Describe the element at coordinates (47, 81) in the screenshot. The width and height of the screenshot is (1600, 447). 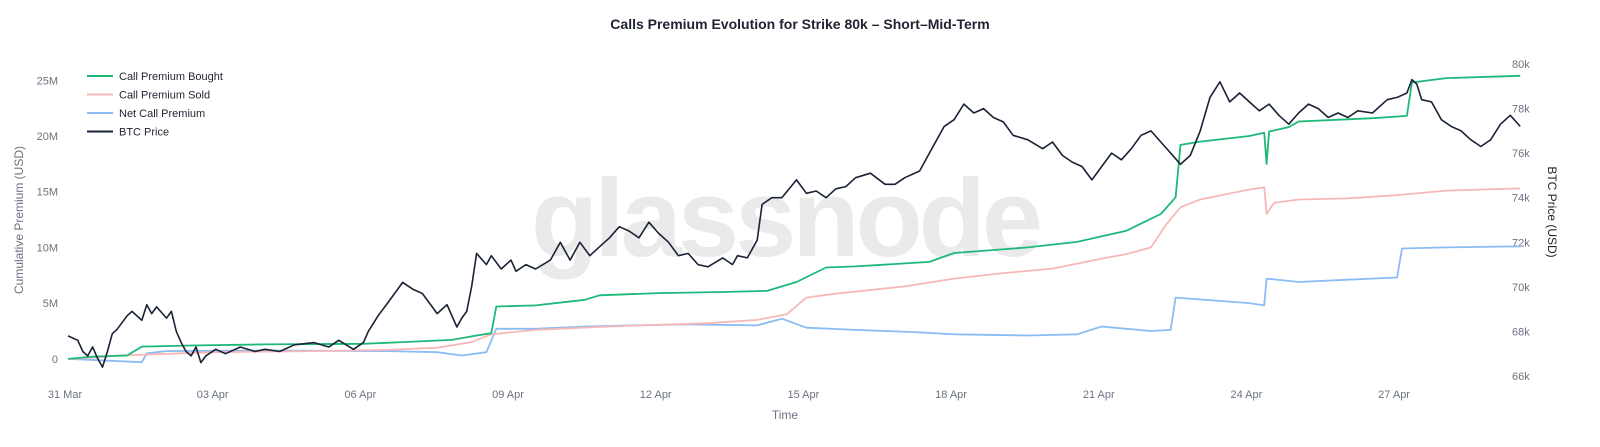
I see `y-left-tick-label: 25M` at that location.